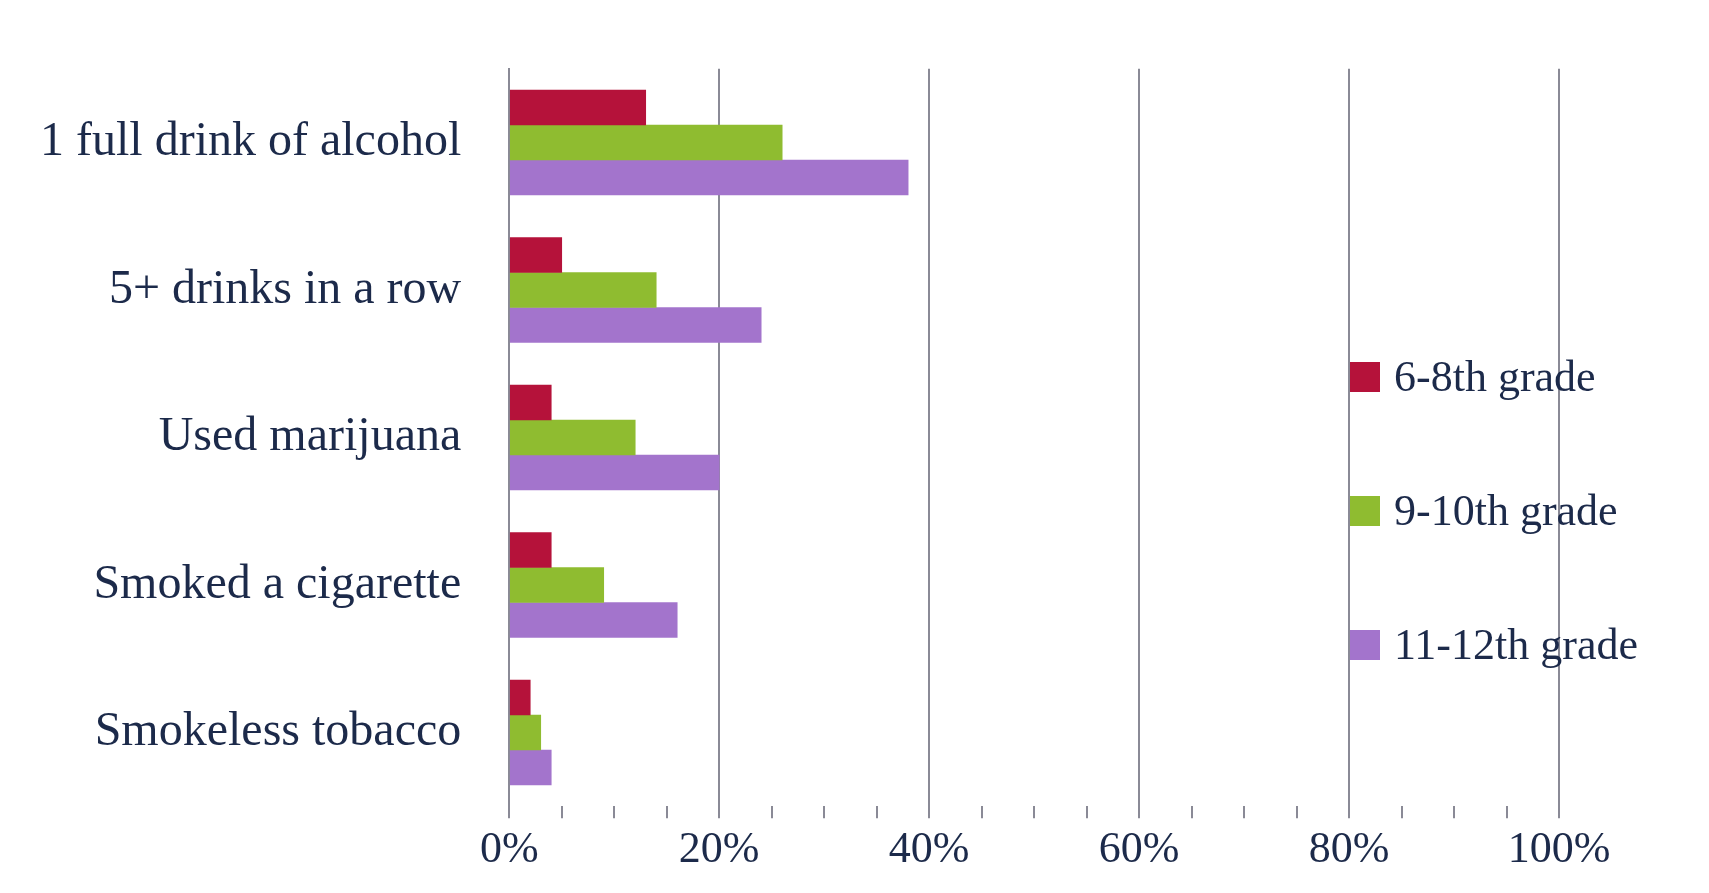 The height and width of the screenshot is (893, 1709). Describe the element at coordinates (1506, 510) in the screenshot. I see `legend-label: 9-10th grade` at that location.